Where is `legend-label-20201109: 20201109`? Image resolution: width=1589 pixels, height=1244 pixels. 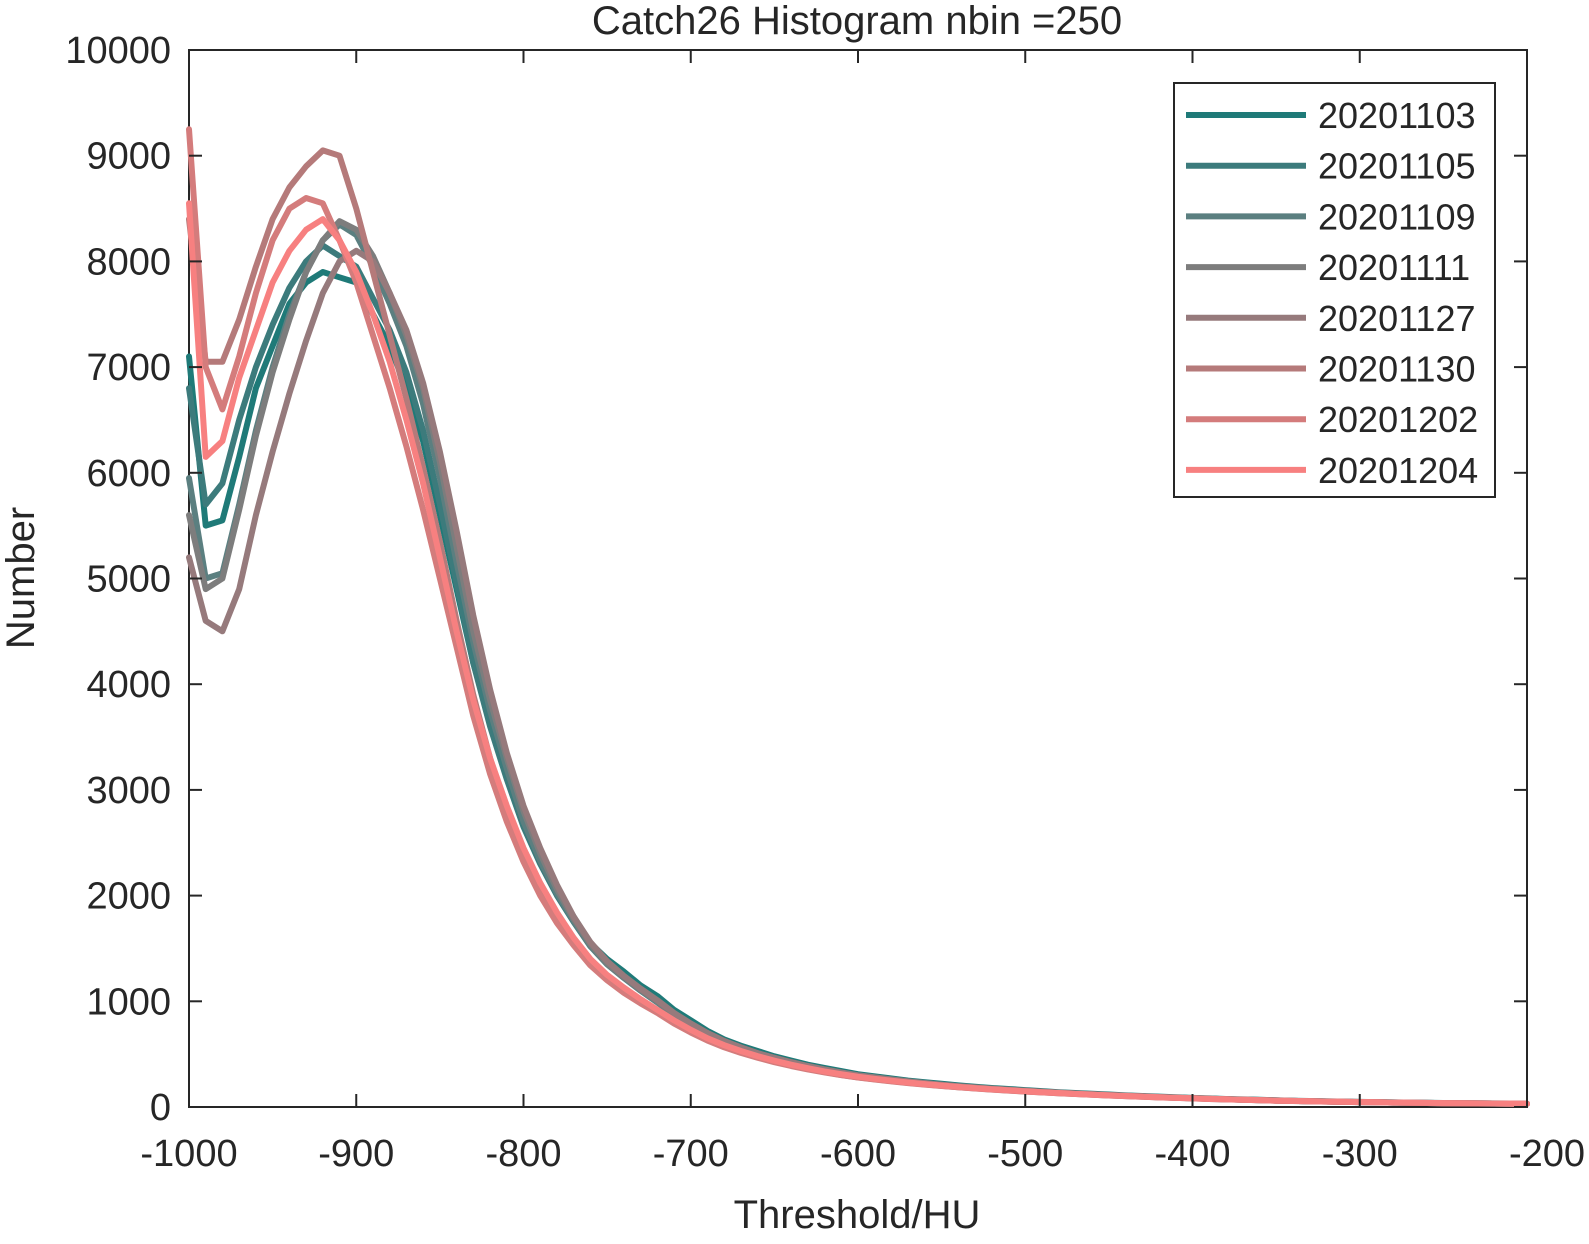
legend-label-20201109: 20201109 is located at coordinates (1397, 216).